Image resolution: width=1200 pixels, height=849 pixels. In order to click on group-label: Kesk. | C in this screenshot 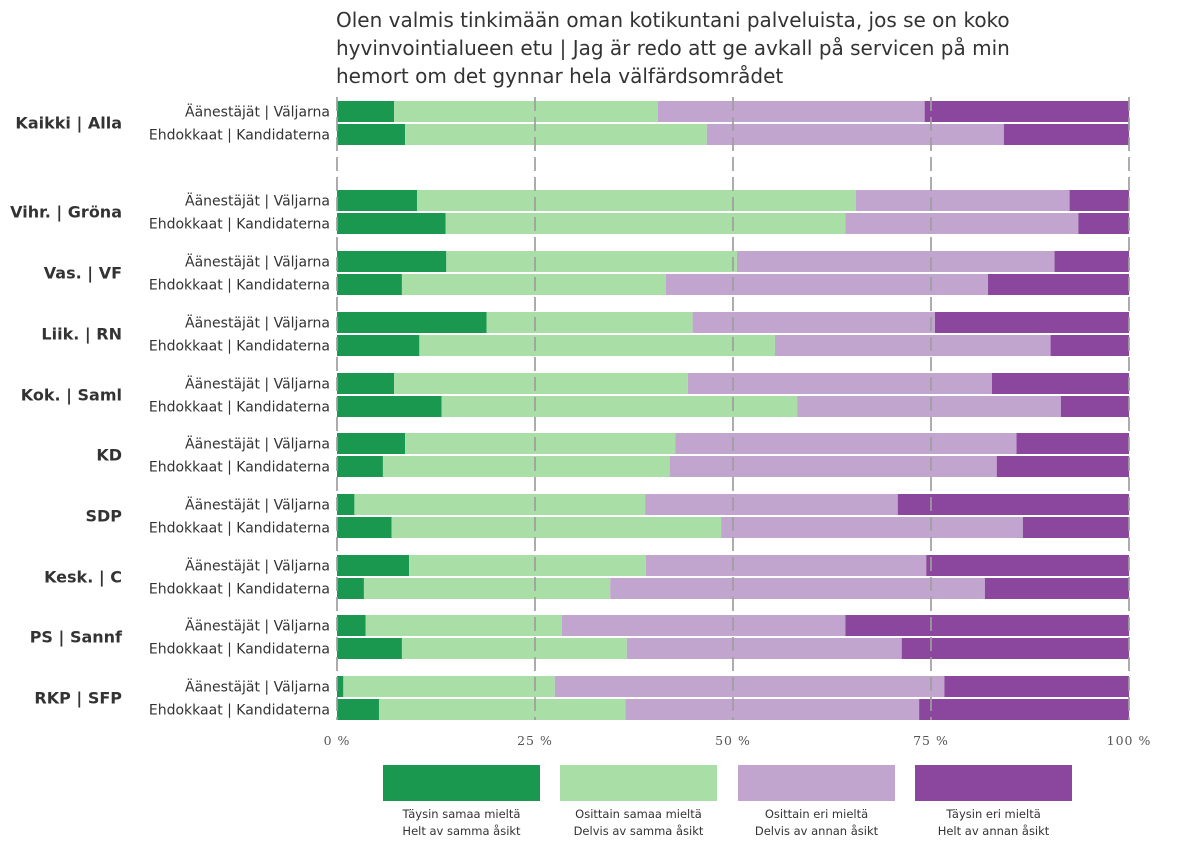, I will do `click(83, 578)`.